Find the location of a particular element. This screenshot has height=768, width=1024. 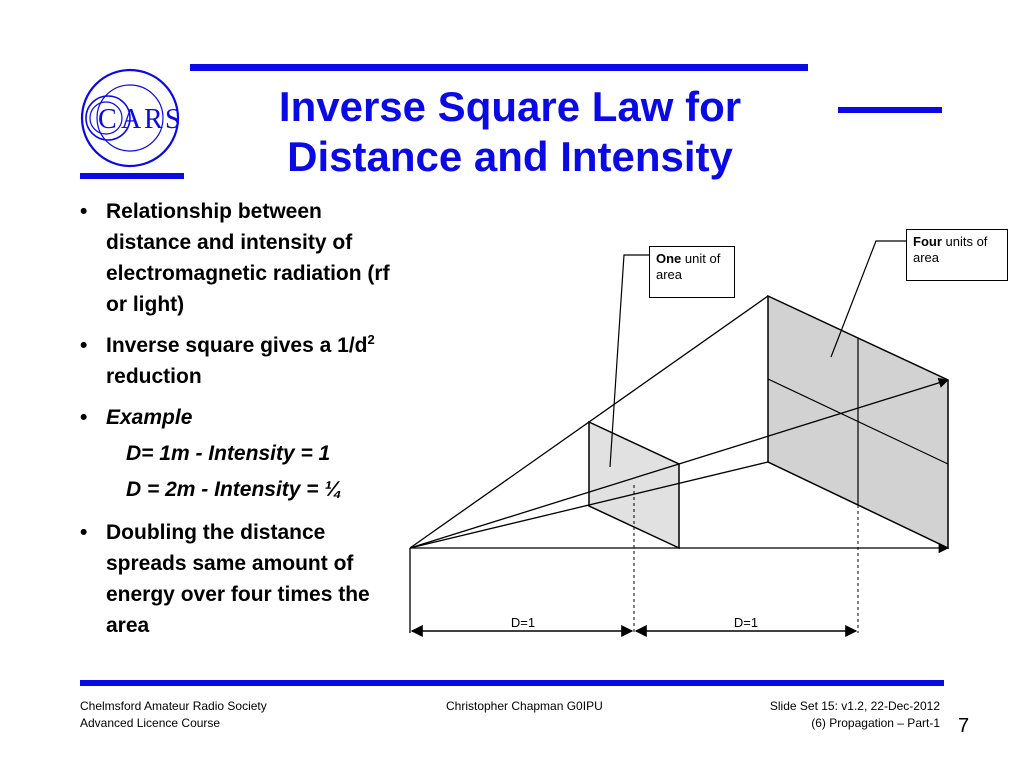

ray-middle is located at coordinates (679, 463).